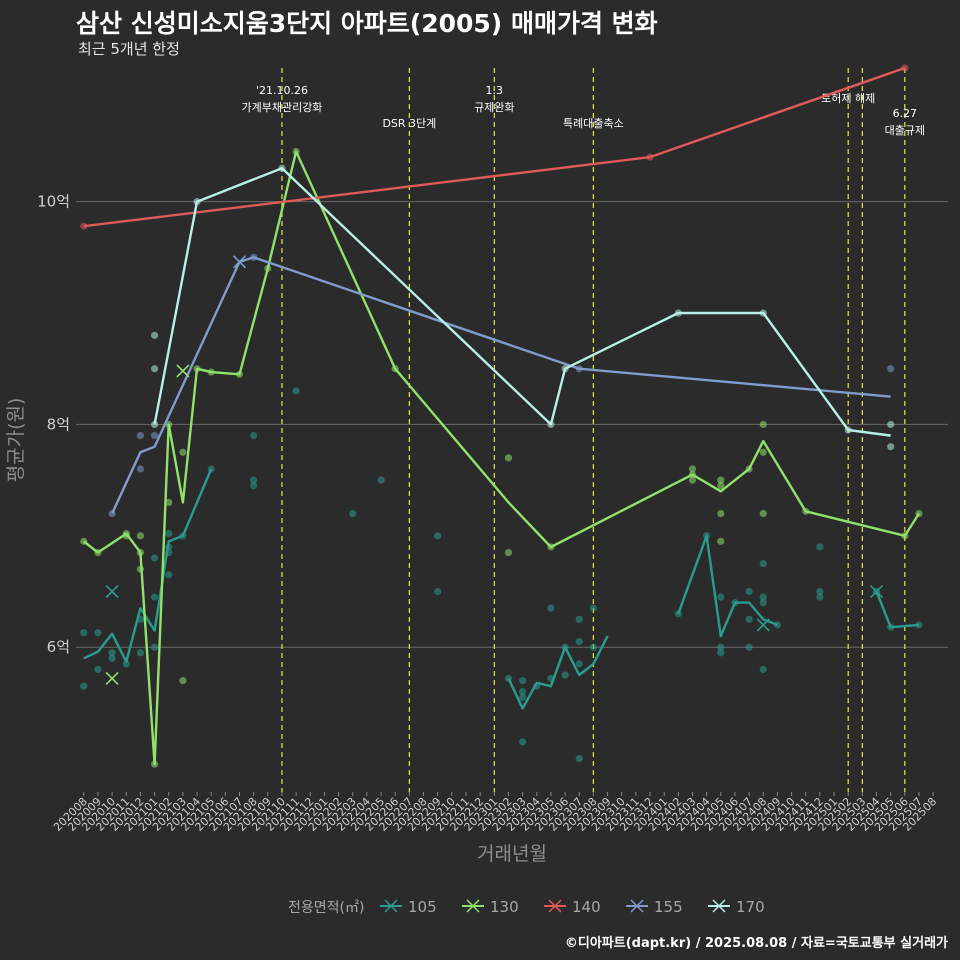  What do you see at coordinates (409, 123) in the screenshot?
I see `event-label: DSR 3단계` at bounding box center [409, 123].